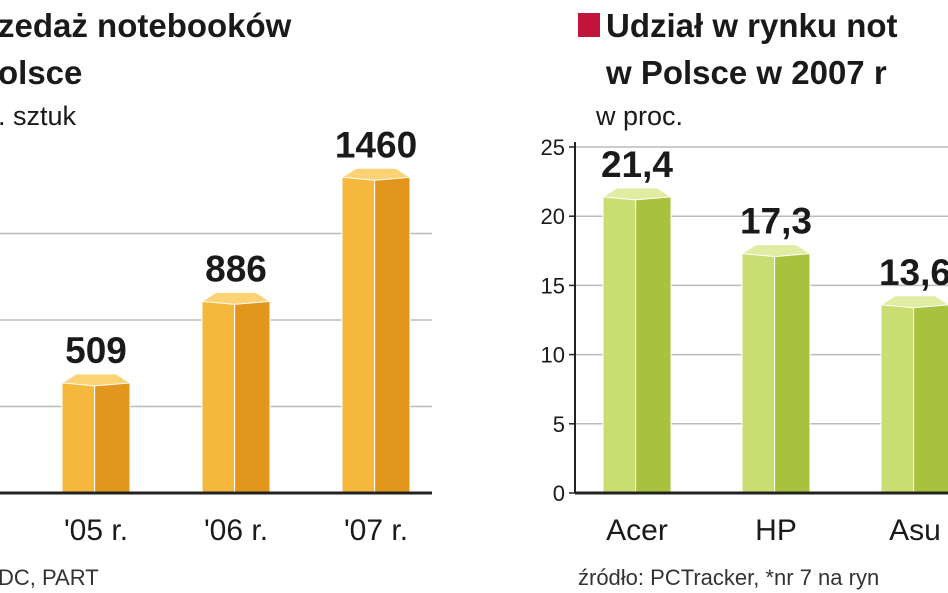  What do you see at coordinates (96, 350) in the screenshot?
I see `value-label: 509` at bounding box center [96, 350].